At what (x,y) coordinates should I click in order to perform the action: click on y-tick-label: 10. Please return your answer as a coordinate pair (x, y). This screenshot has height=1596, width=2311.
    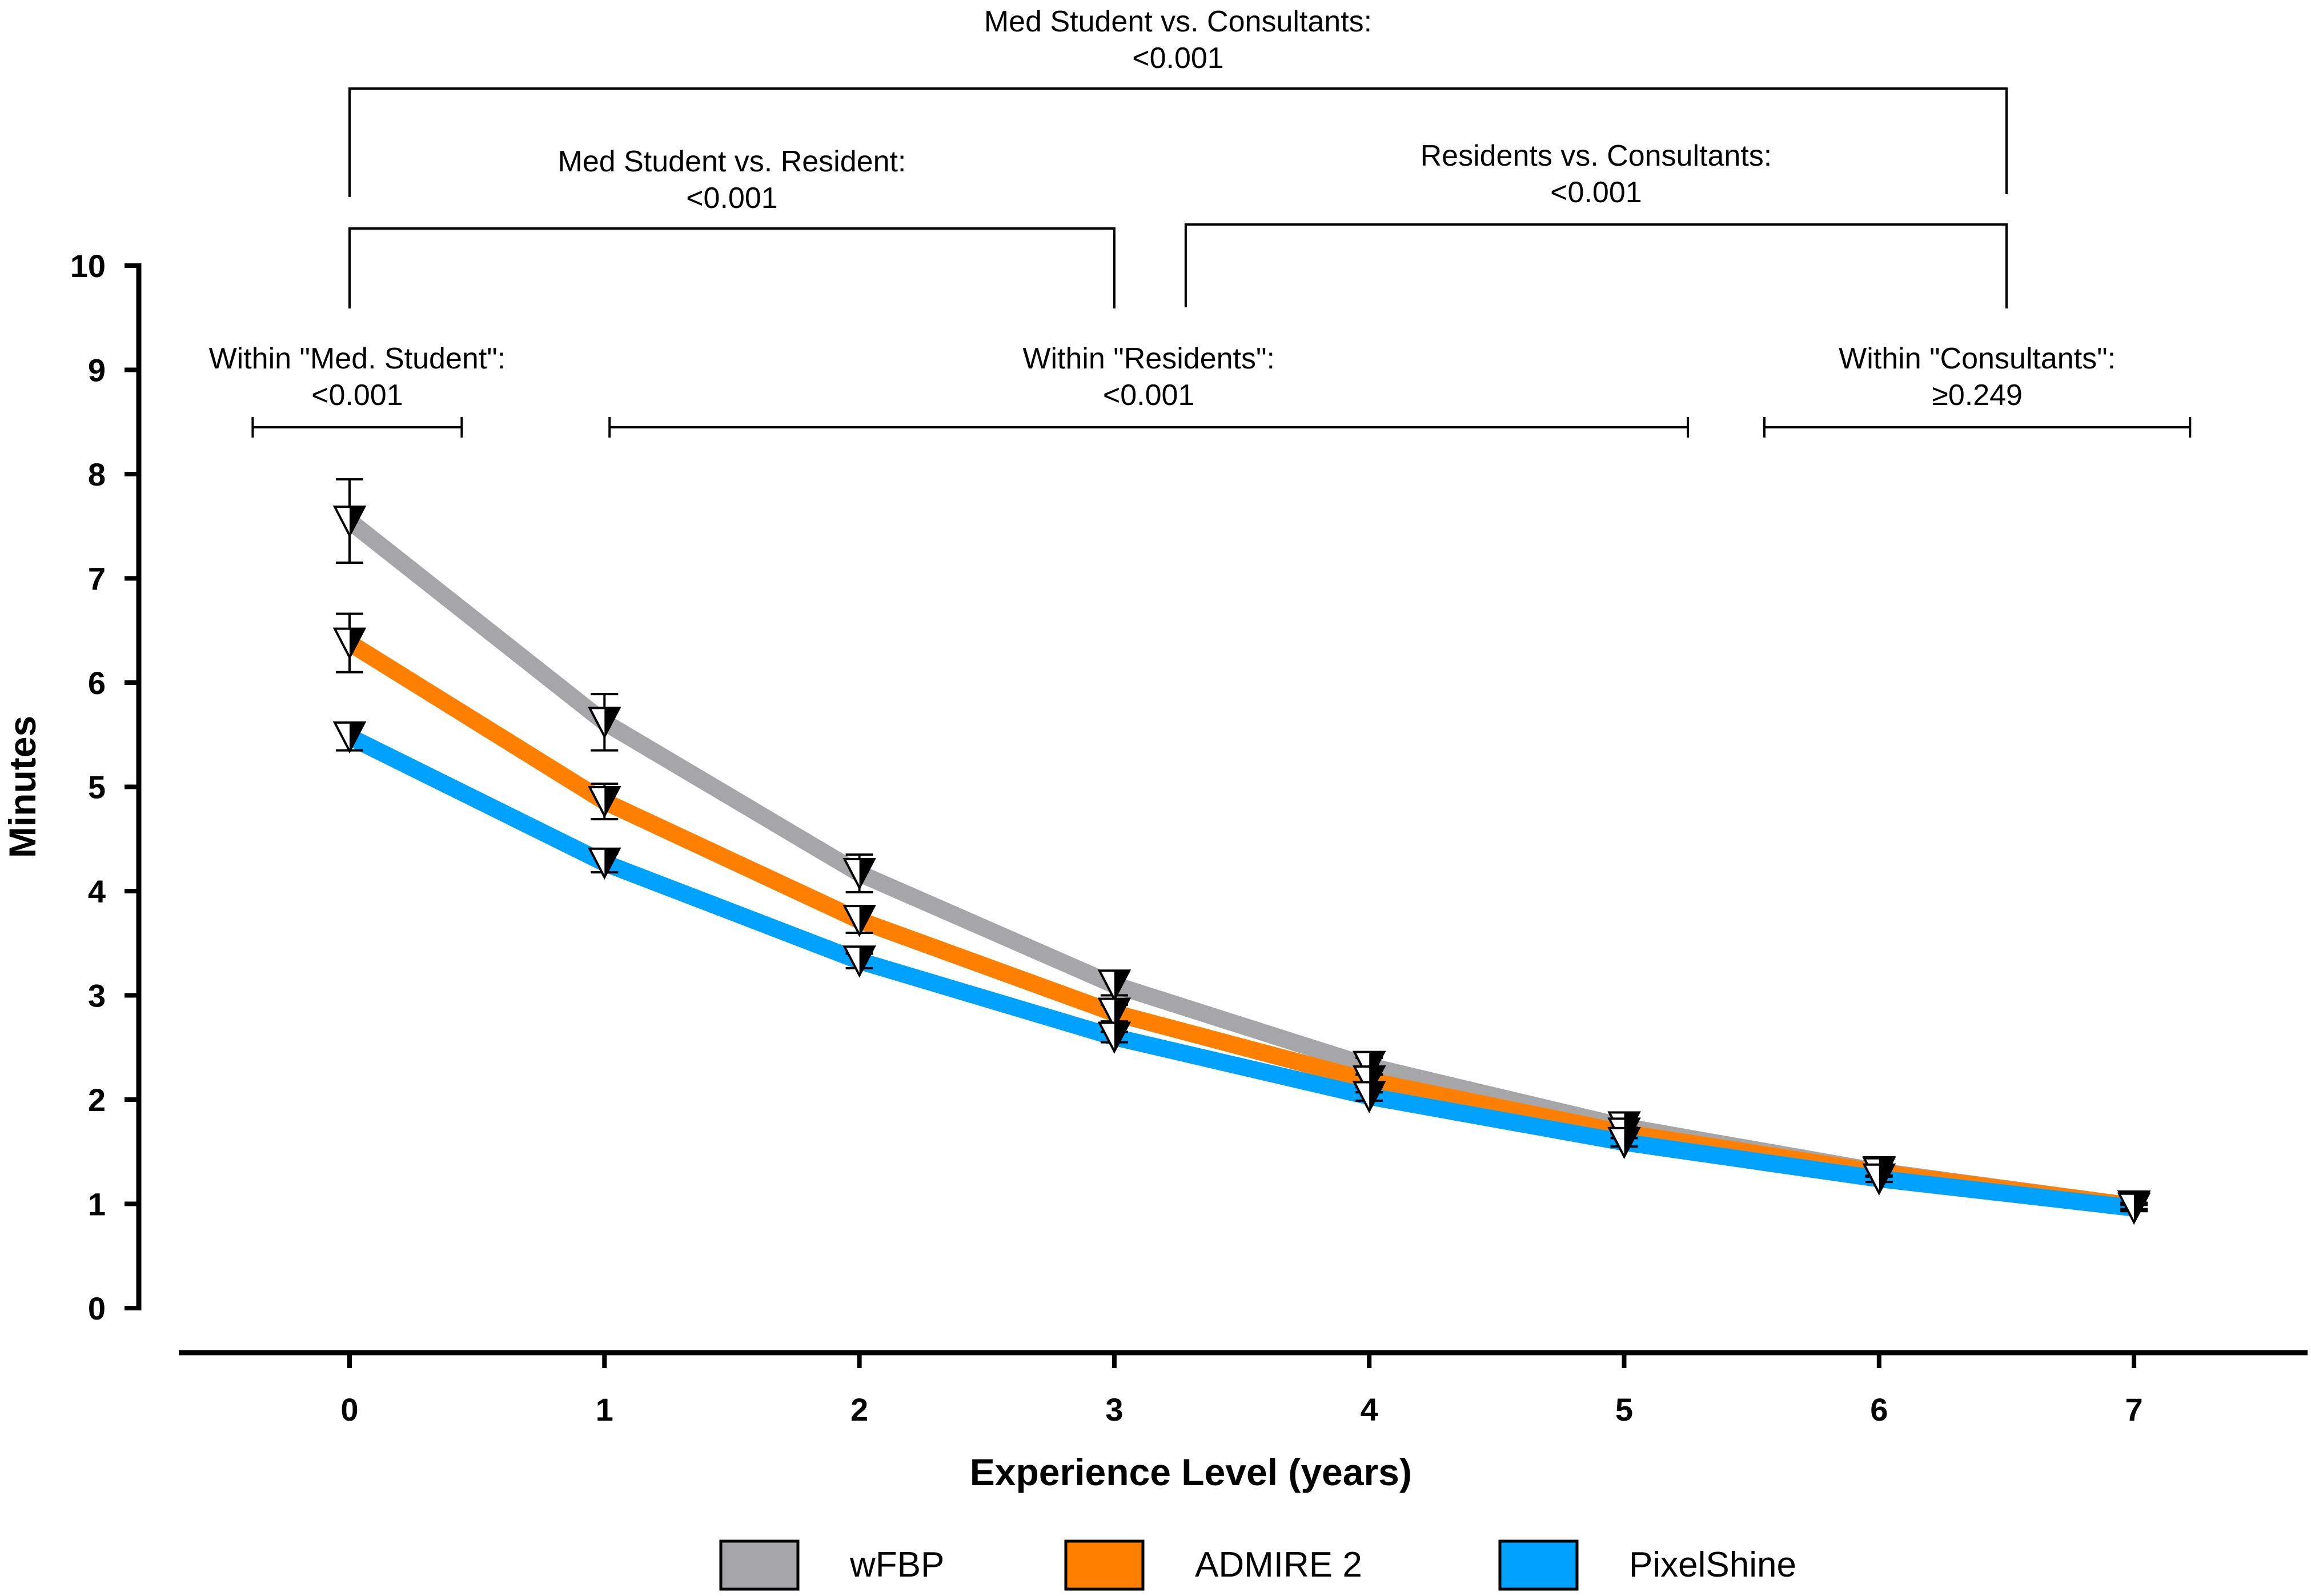
    Looking at the image, I should click on (88, 266).